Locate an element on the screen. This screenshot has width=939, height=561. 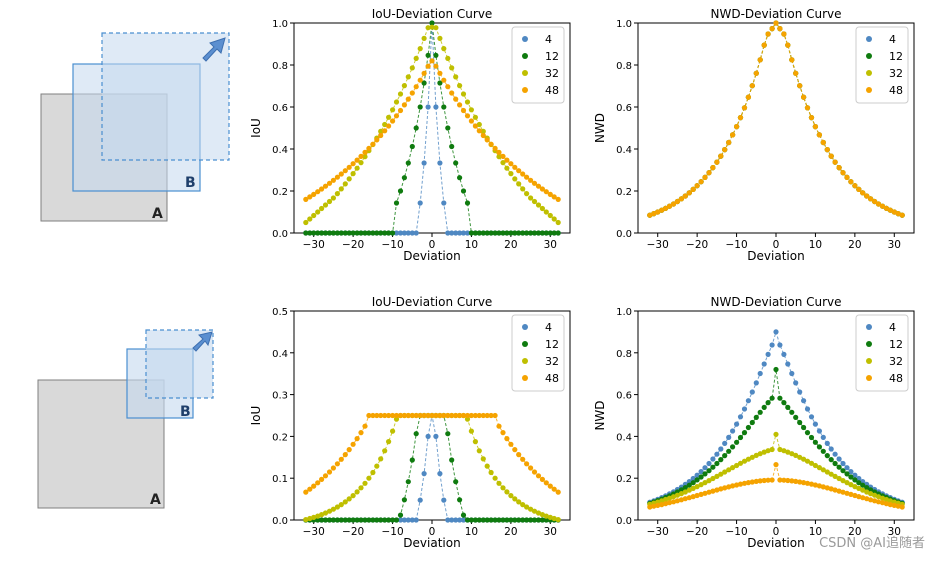
x-tick-label: 30 is located at coordinates (894, 532).